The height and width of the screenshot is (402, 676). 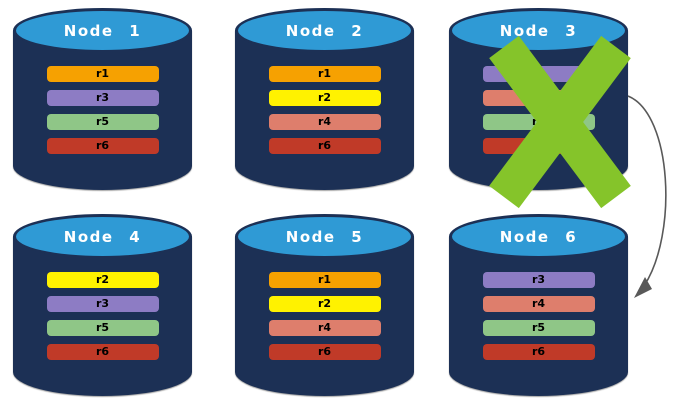 I want to click on replica-list: r1 r3 r5 r6, so click(x=102, y=110).